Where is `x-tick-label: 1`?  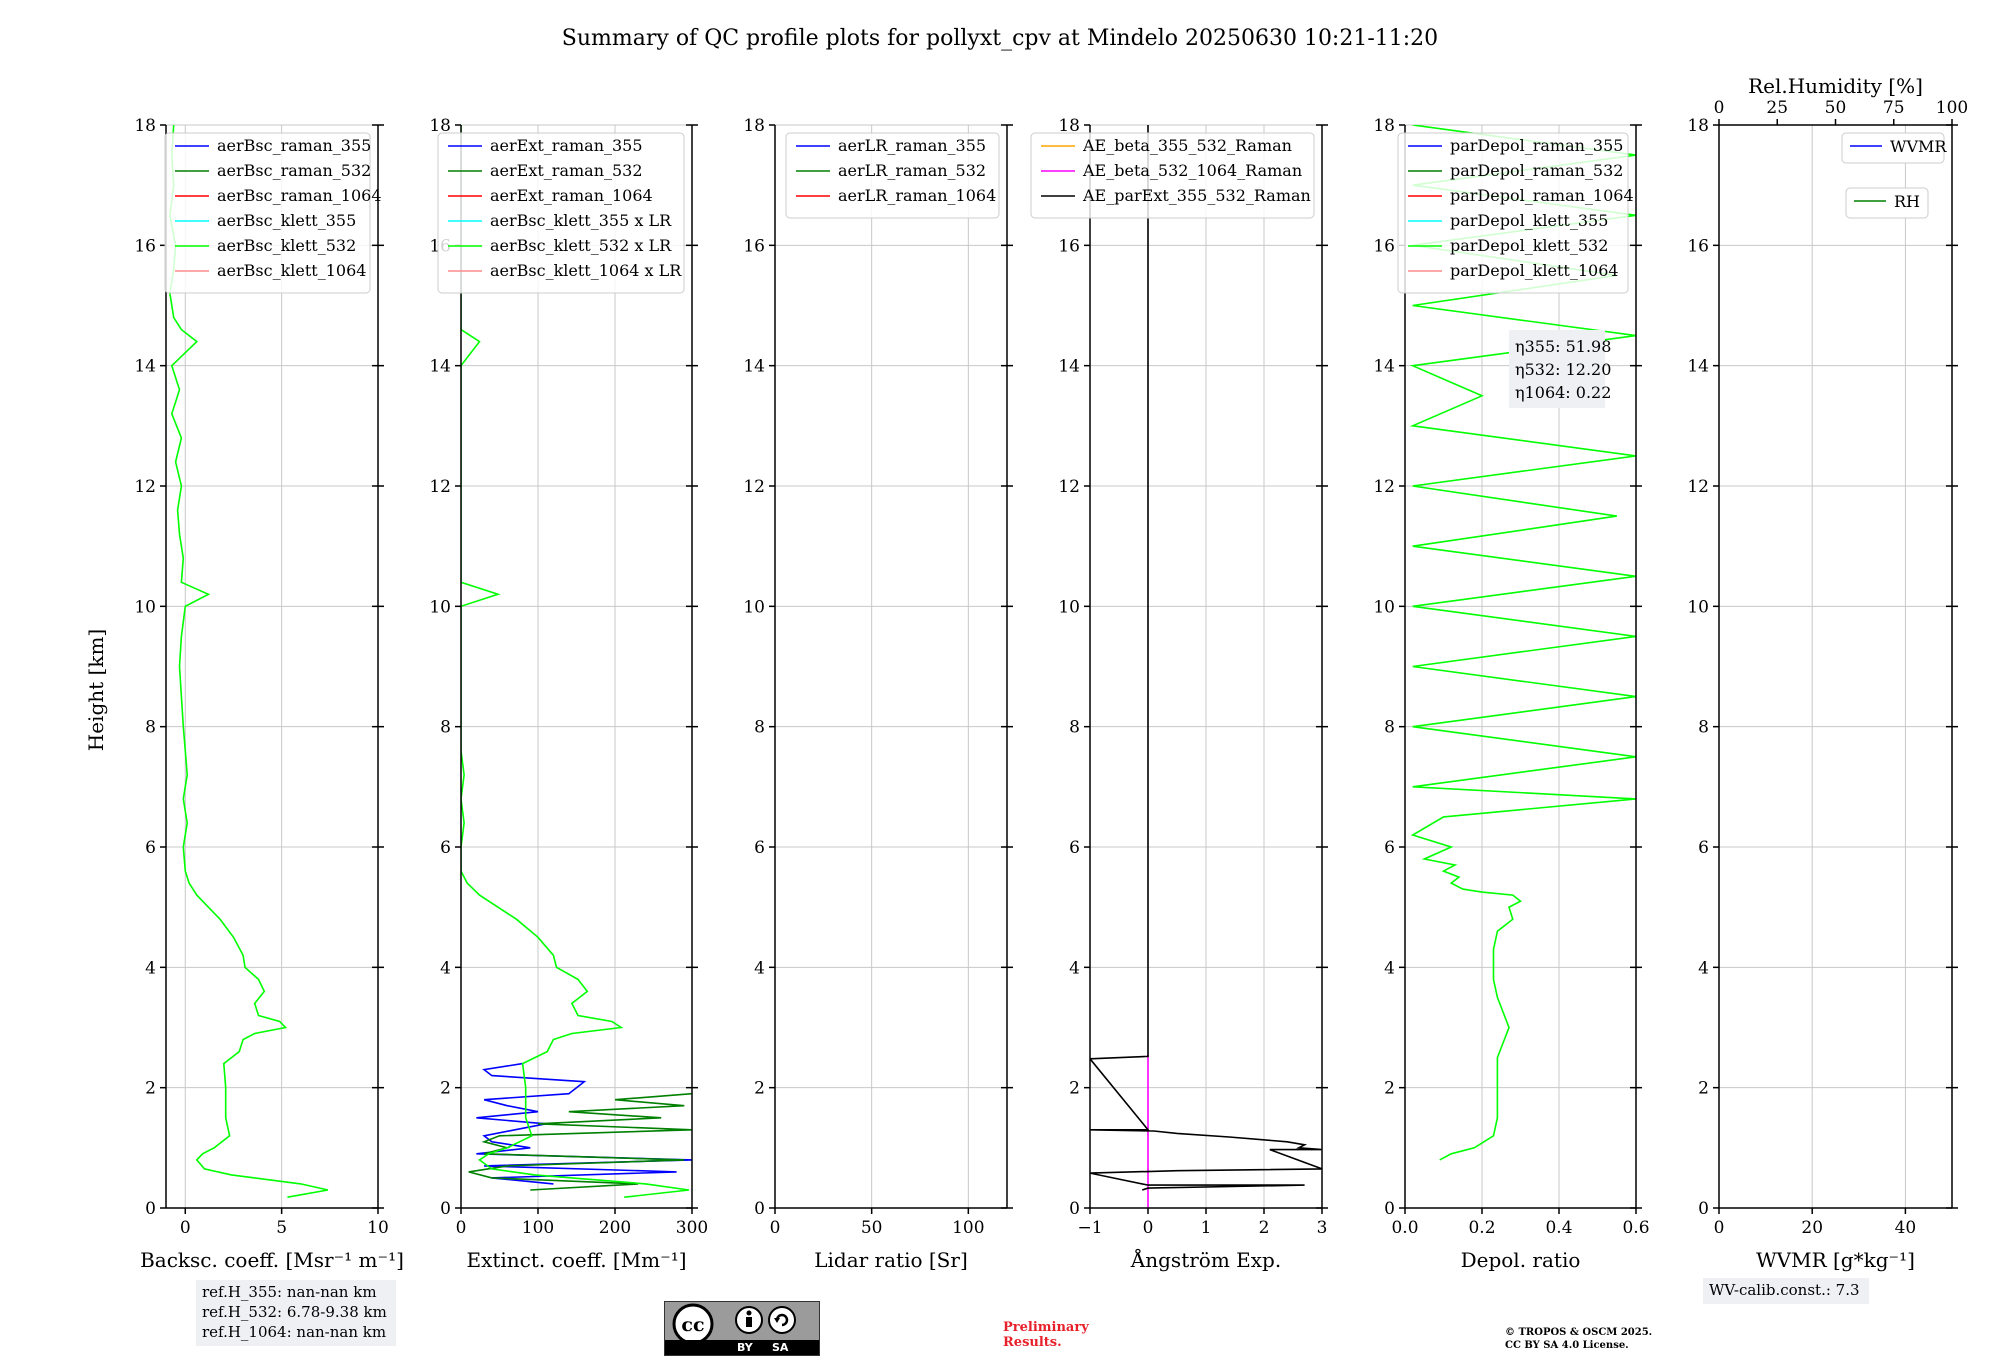 x-tick-label: 1 is located at coordinates (1206, 1228).